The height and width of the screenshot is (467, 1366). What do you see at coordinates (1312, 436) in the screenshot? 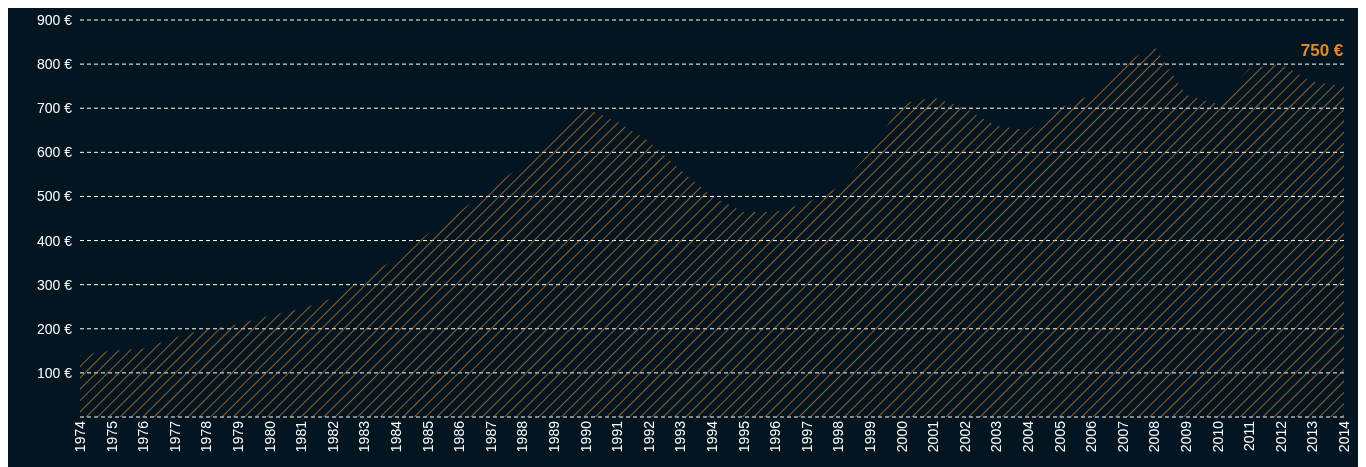
I see `x-tick-label: 2013` at bounding box center [1312, 436].